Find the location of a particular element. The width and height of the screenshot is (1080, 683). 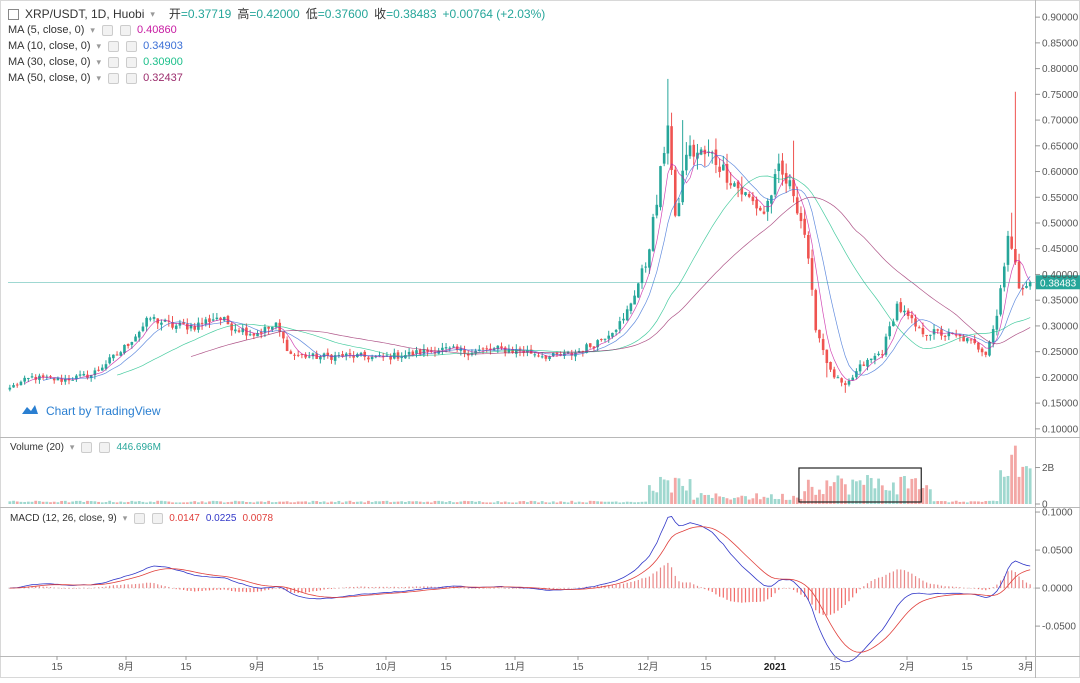

legend-collapse-icon is located at coordinates (13, 14).